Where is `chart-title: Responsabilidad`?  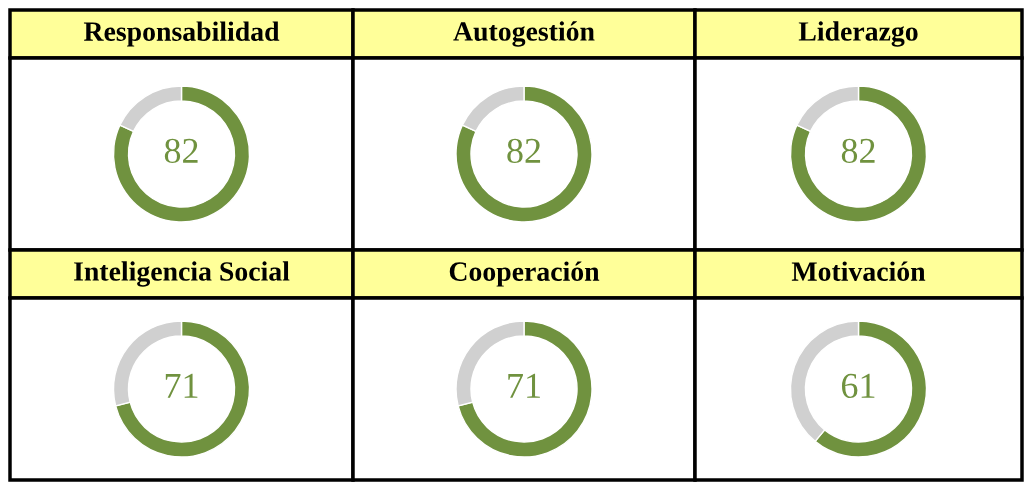 chart-title: Responsabilidad is located at coordinates (181, 34).